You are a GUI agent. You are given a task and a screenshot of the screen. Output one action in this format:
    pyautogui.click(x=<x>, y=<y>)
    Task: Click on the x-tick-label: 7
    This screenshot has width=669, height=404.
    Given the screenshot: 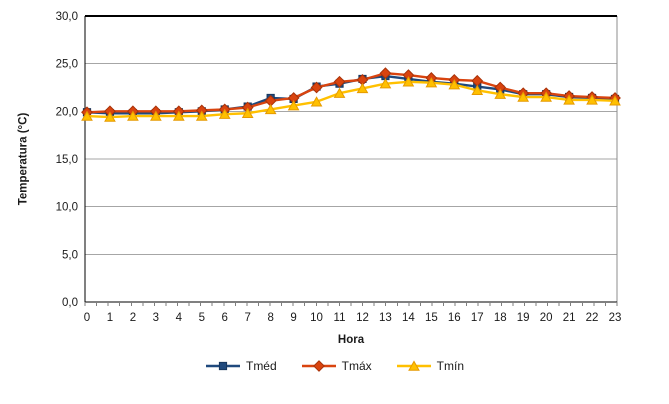 What is the action you would take?
    pyautogui.click(x=247, y=318)
    